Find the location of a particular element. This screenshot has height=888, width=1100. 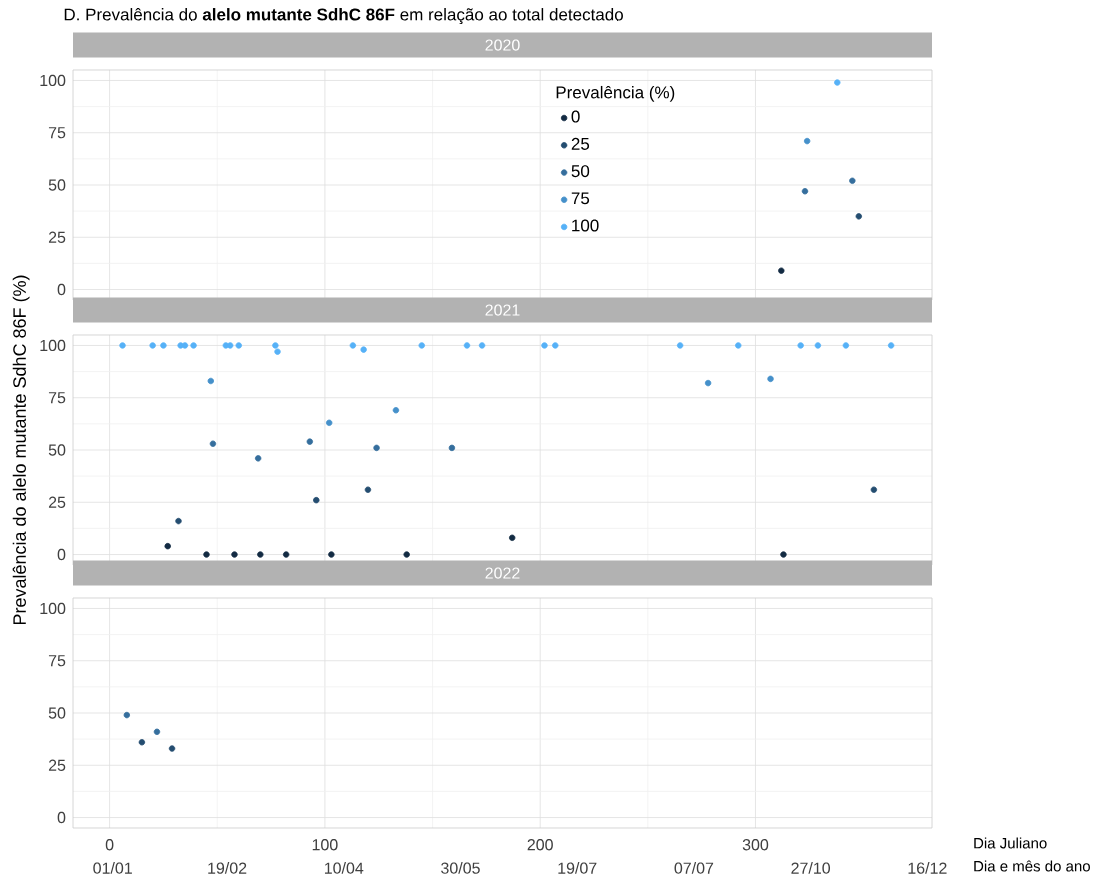

legend-title: Prevalência (%) is located at coordinates (615, 93).